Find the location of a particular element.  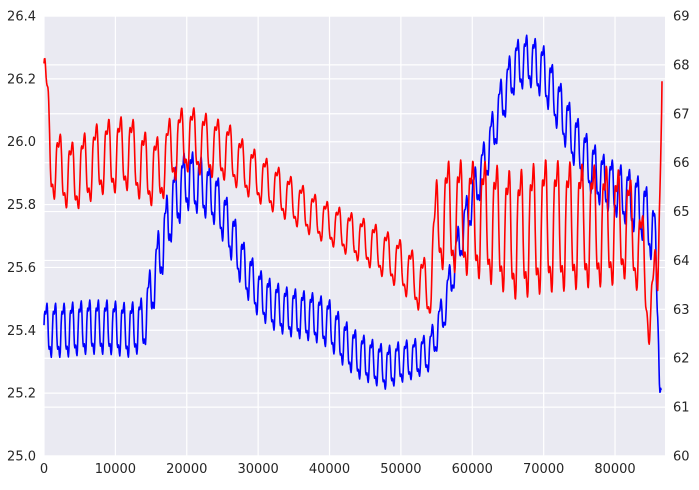

y-axis-right-ticks: 60 61 62 63 64 65 66 67 68 69 is located at coordinates (681, 237).